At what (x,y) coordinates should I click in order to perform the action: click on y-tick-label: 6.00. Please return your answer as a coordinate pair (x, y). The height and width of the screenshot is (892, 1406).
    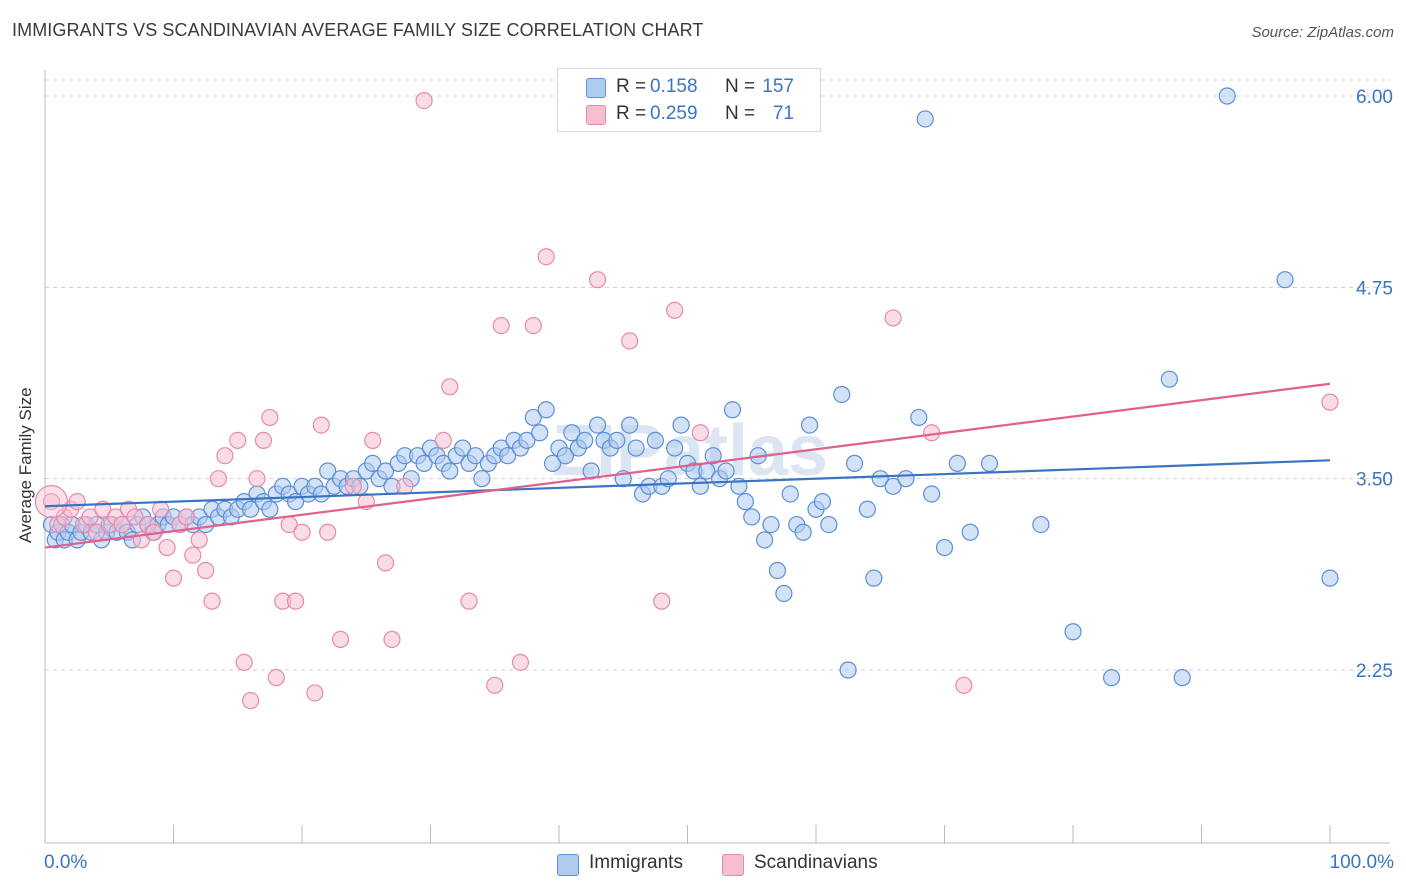
    Looking at the image, I should click on (1374, 97).